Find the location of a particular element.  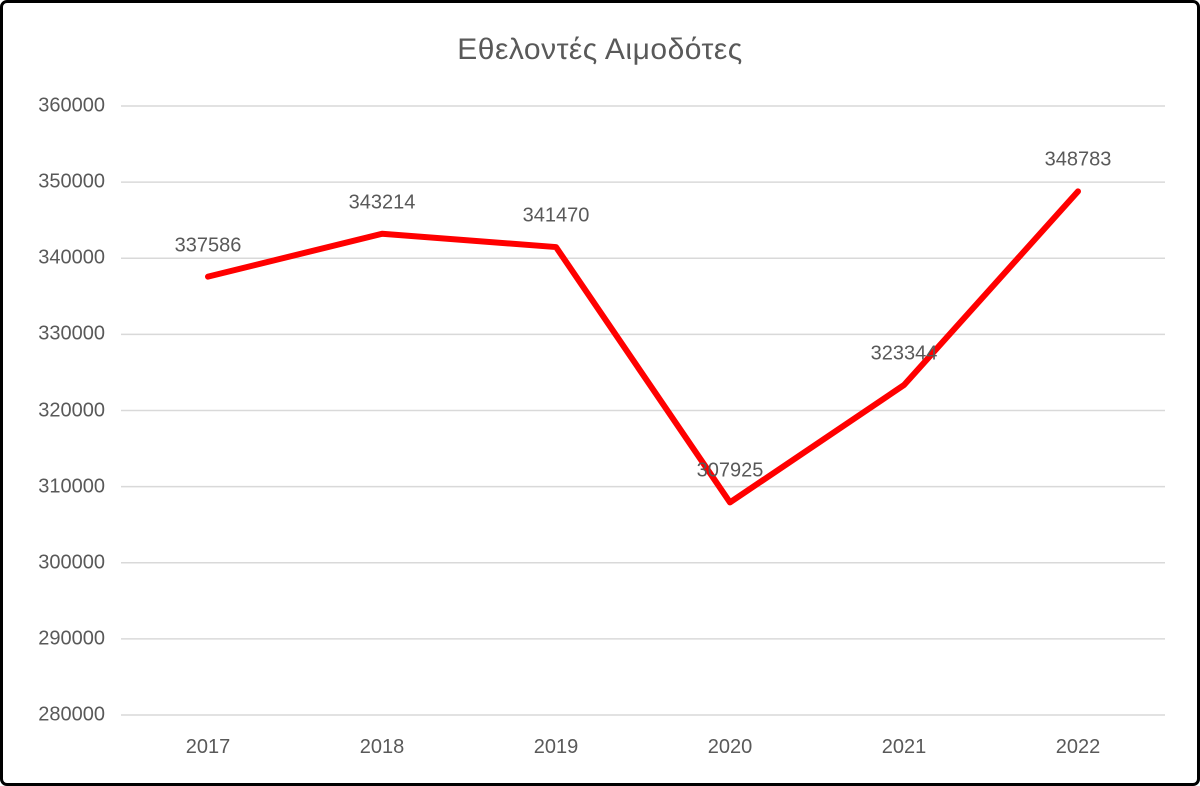

y-axis-tick-label: 360000 is located at coordinates (71, 105).